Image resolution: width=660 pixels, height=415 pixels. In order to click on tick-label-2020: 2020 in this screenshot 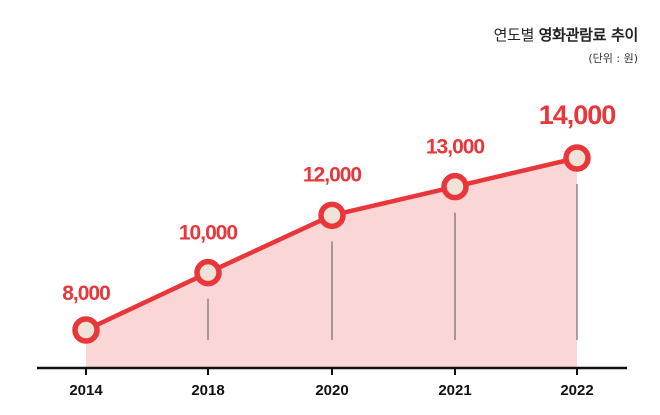, I will do `click(331, 390)`.